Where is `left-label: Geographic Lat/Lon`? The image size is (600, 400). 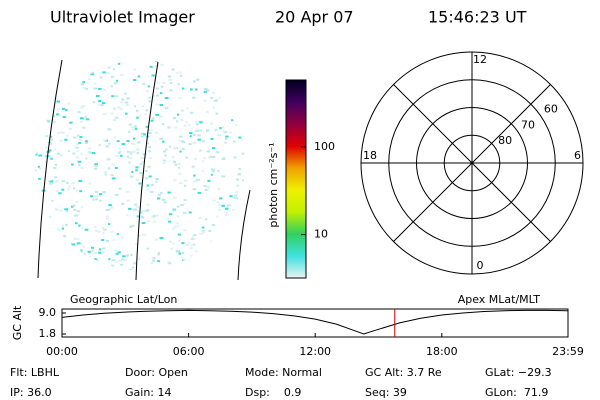
left-label: Geographic Lat/Lon is located at coordinates (123, 299).